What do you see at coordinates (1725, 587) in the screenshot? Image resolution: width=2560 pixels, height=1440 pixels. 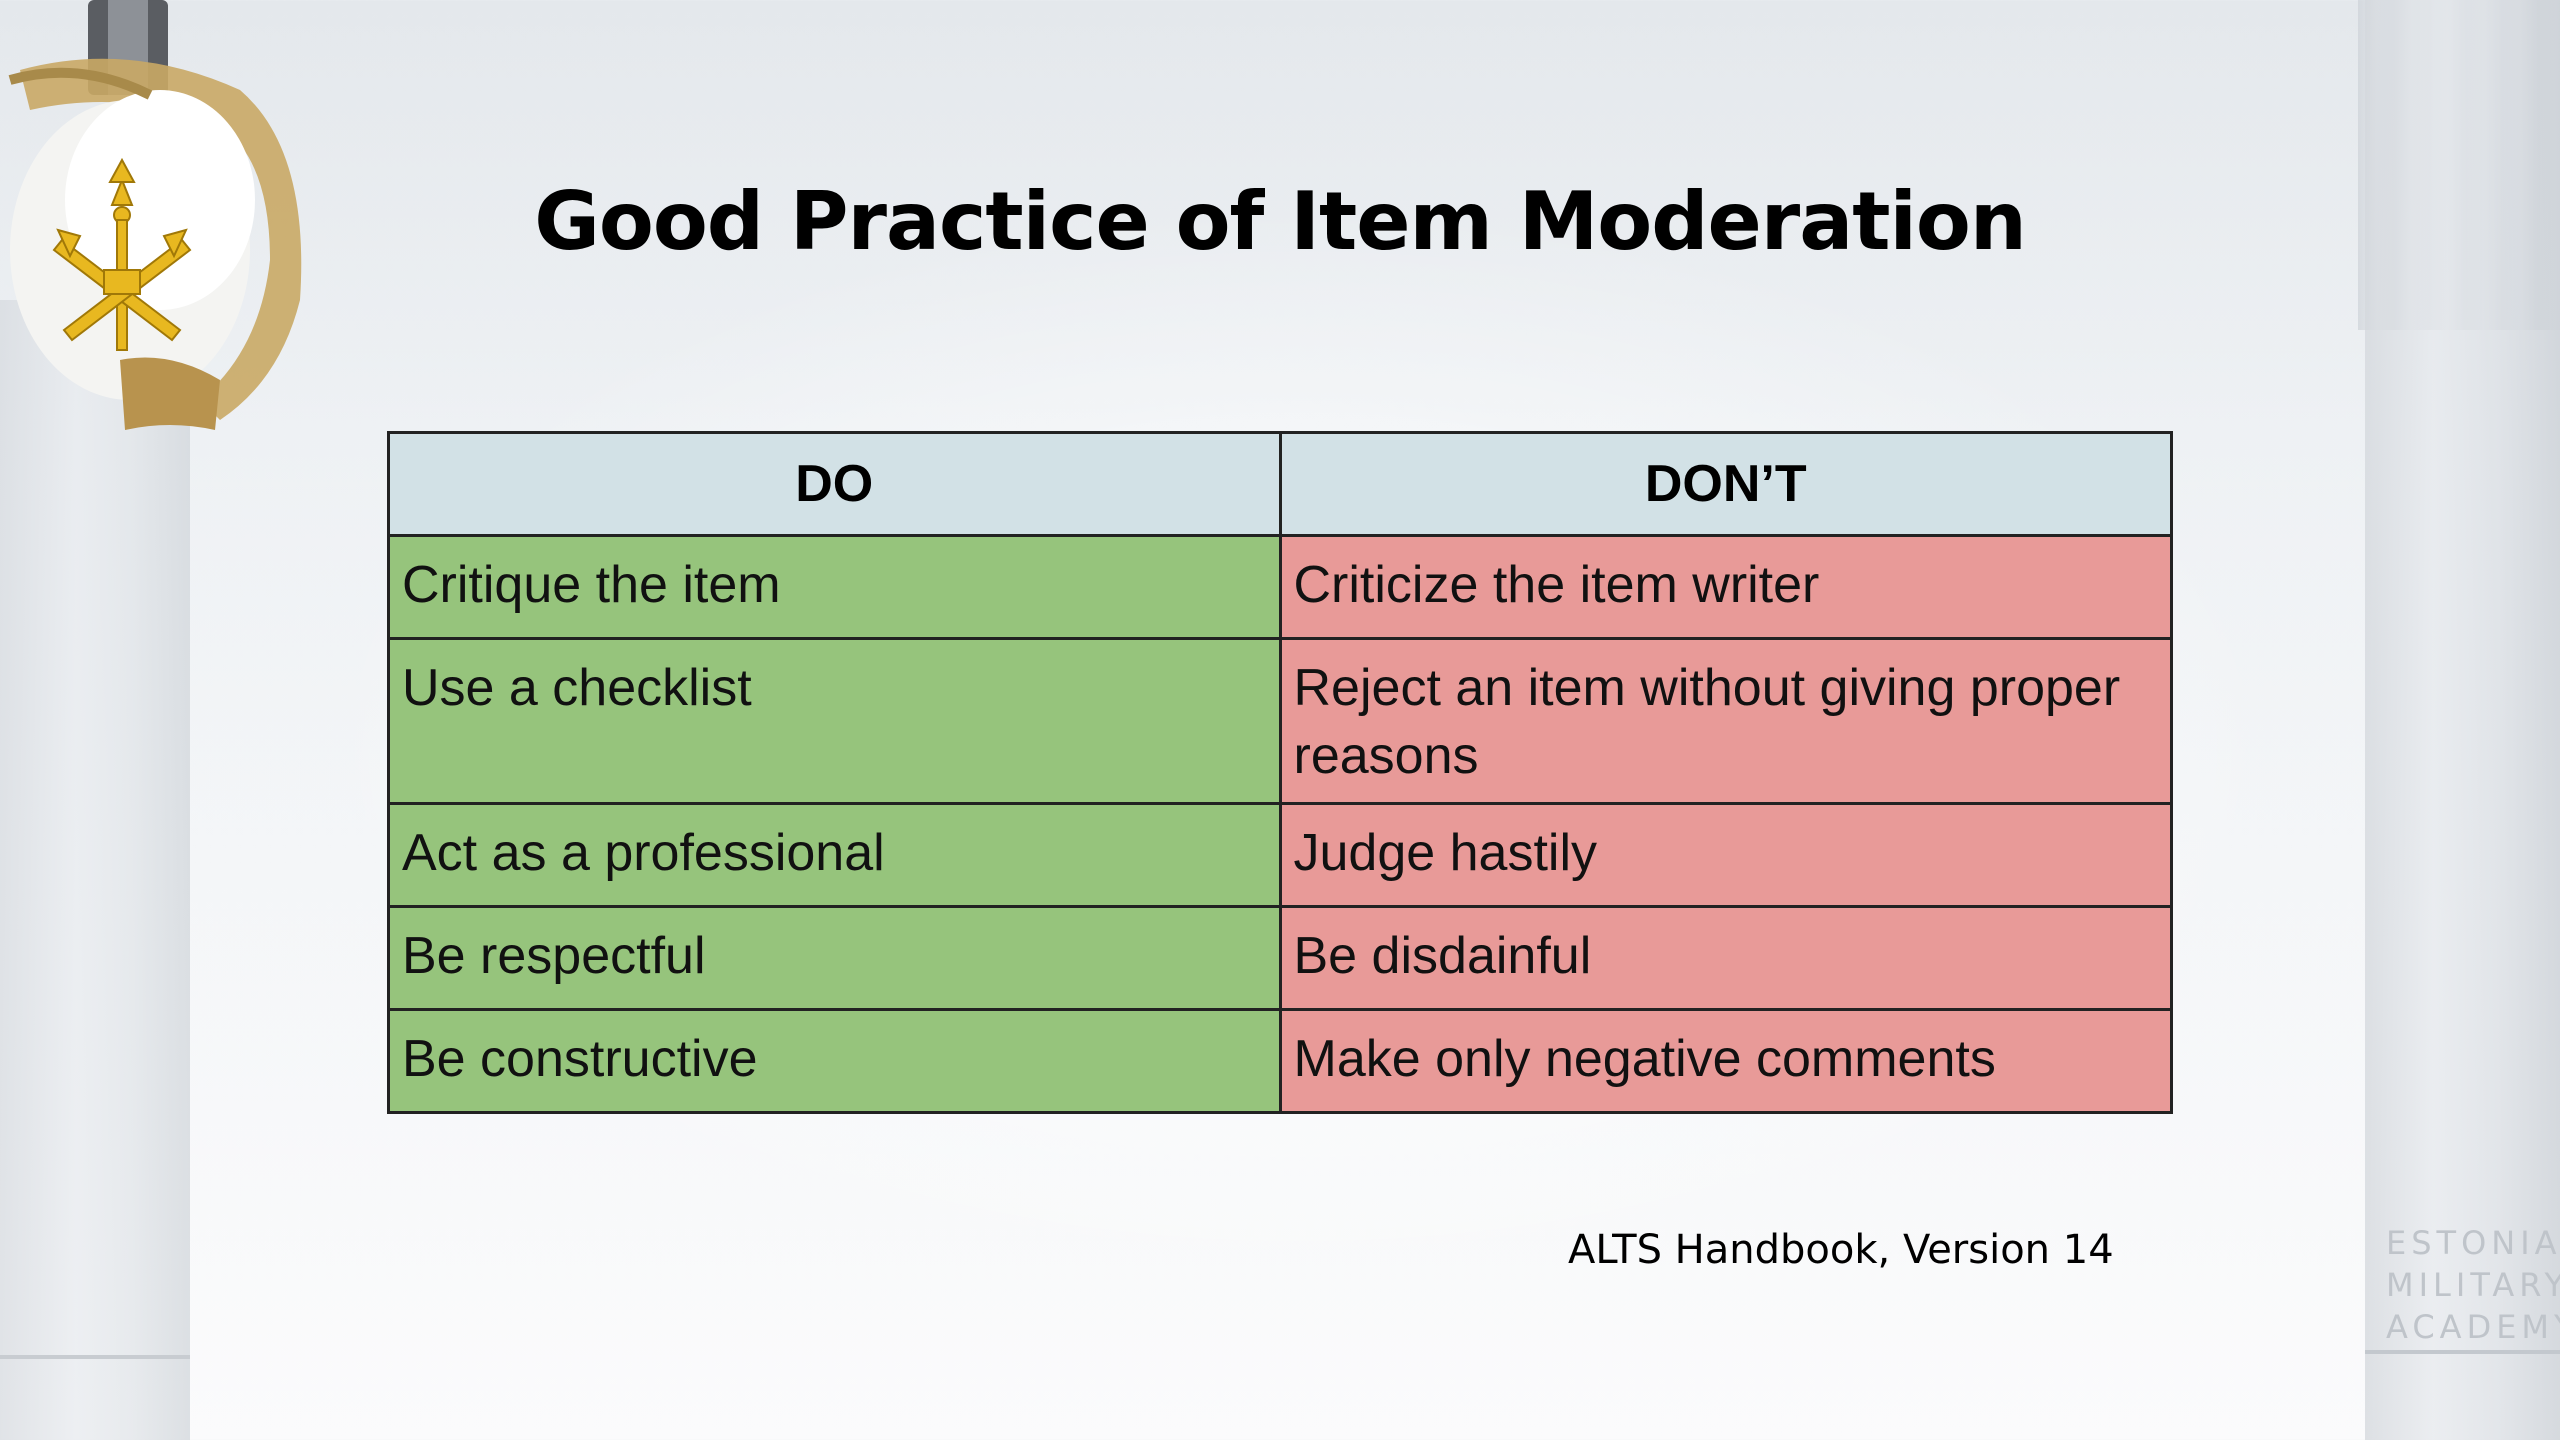 I see `dont-cell: Criticize the item writer` at bounding box center [1725, 587].